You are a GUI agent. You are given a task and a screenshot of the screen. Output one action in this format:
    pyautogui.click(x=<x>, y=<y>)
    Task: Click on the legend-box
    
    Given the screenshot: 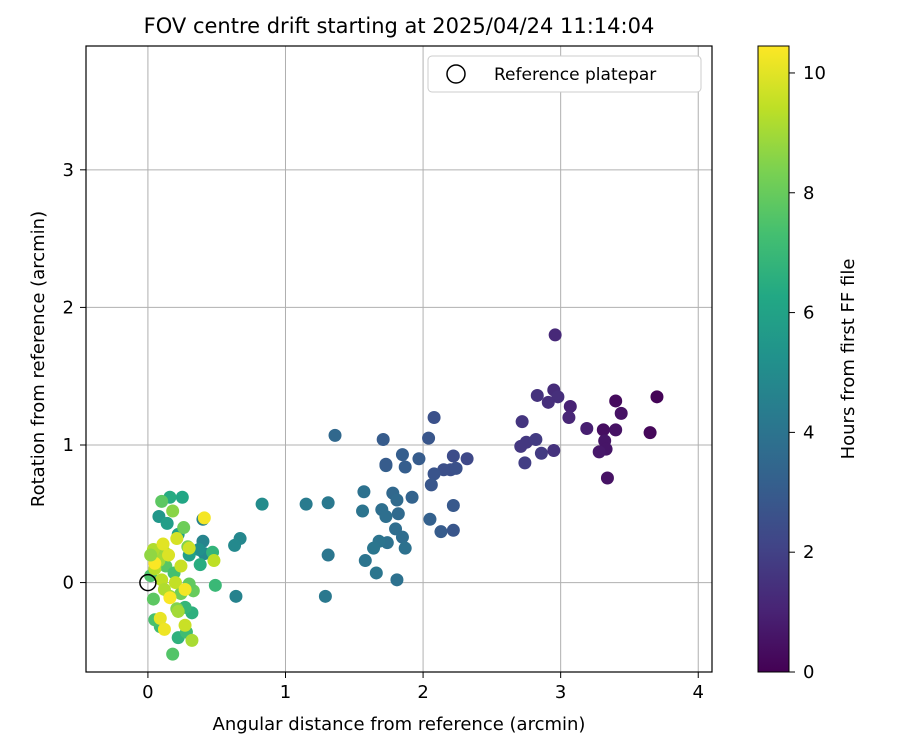 What is the action you would take?
    pyautogui.click(x=564, y=74)
    